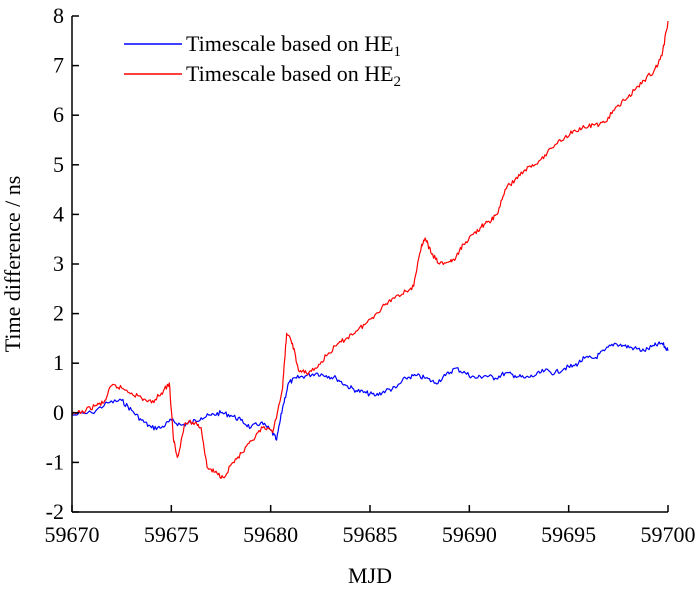 This screenshot has height=590, width=700. I want to click on y-tick-label: -2, so click(55, 511).